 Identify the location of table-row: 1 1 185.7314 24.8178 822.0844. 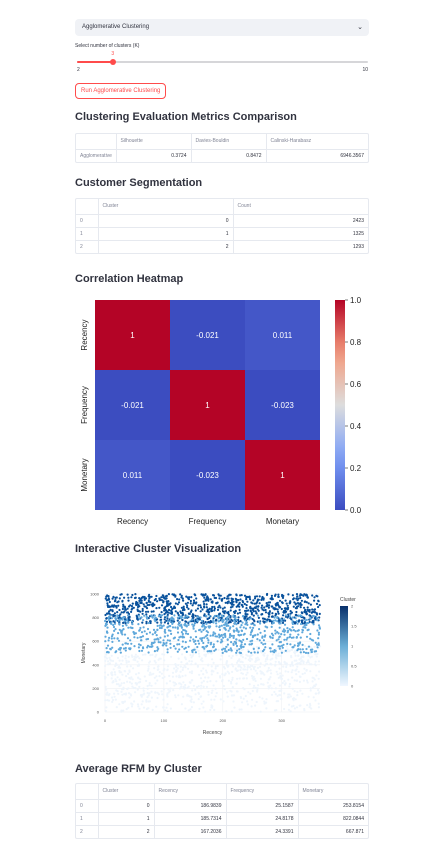
(222, 819).